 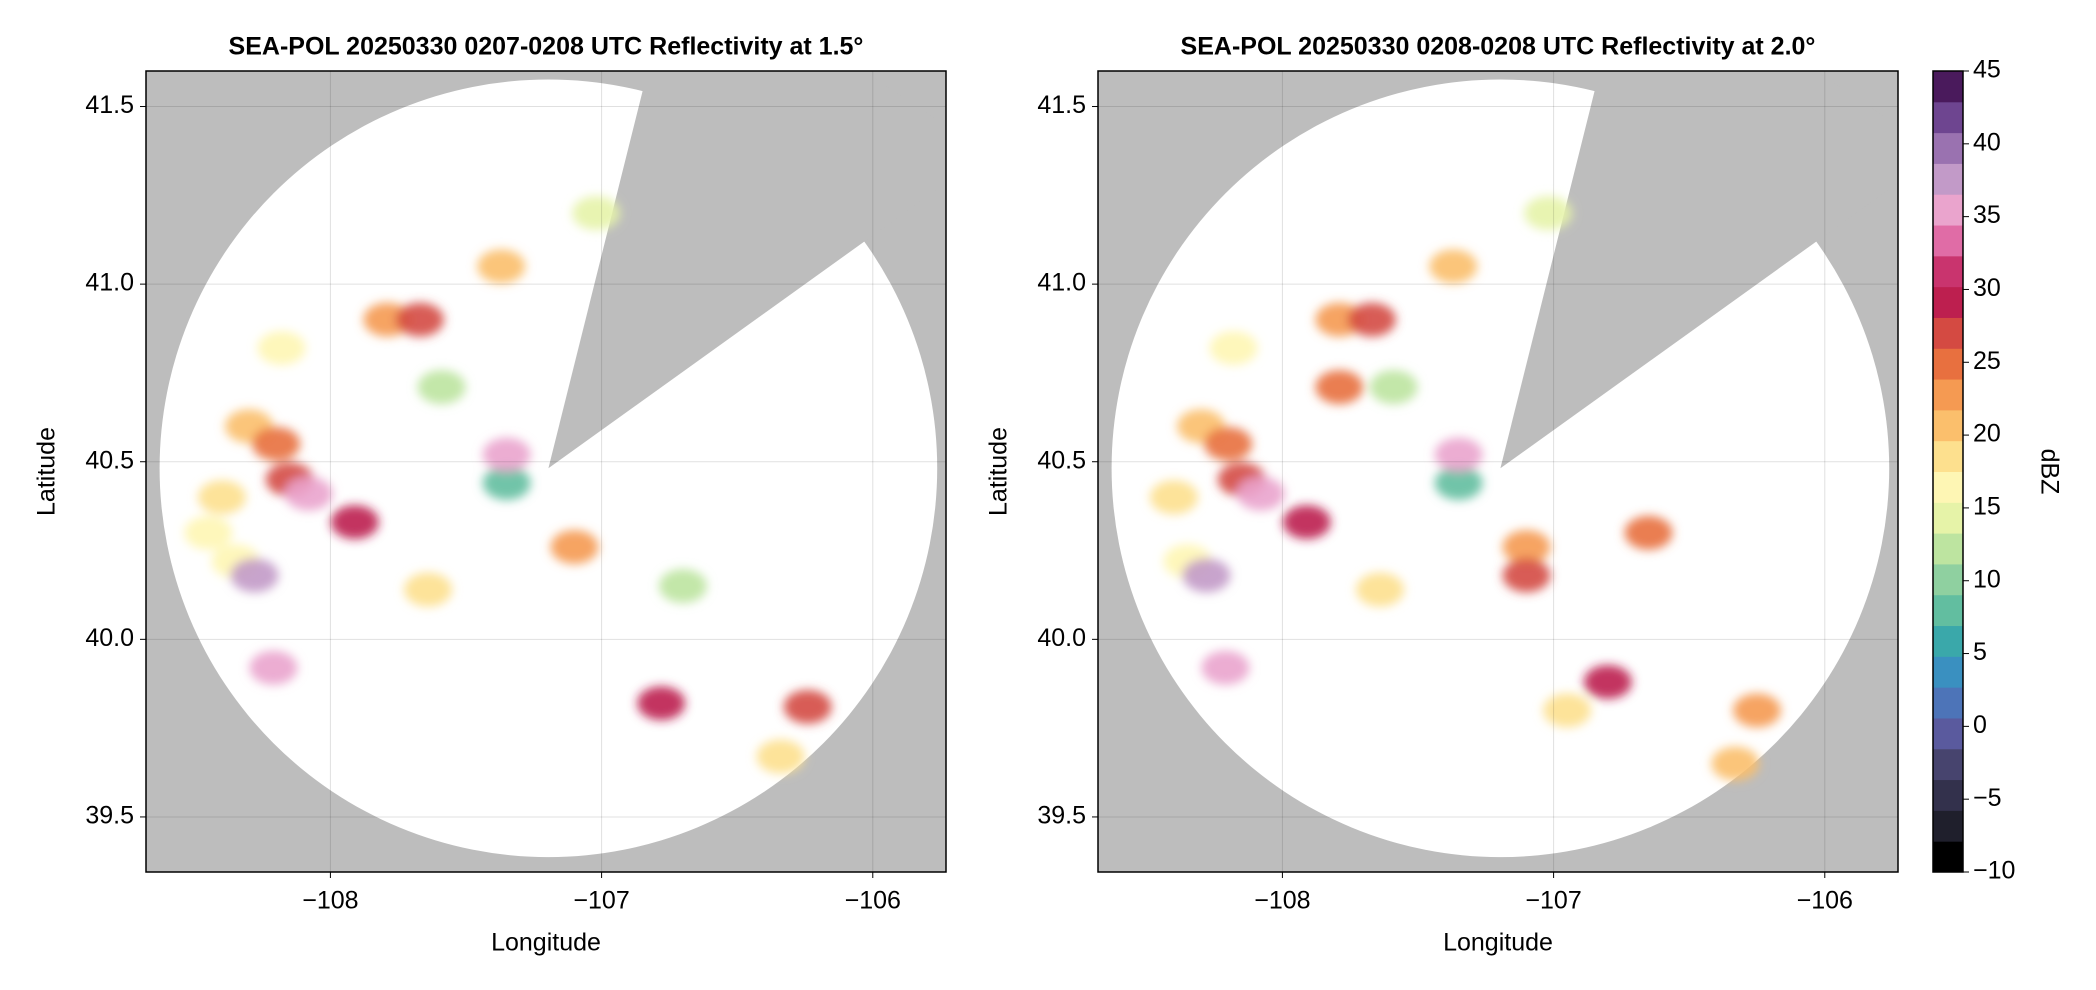 What do you see at coordinates (1987, 579) in the screenshot?
I see `colorbar-tick-label: 10` at bounding box center [1987, 579].